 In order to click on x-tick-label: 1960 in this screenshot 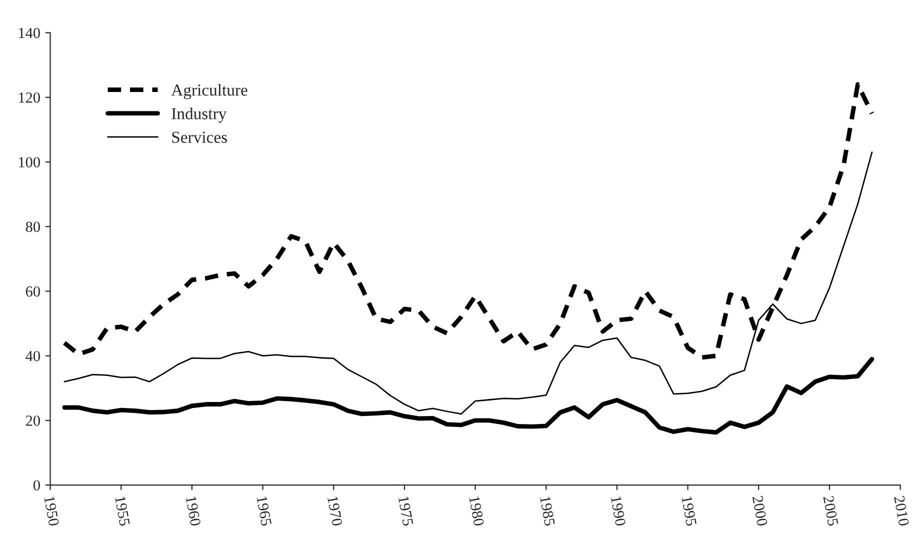, I will do `click(193, 511)`.